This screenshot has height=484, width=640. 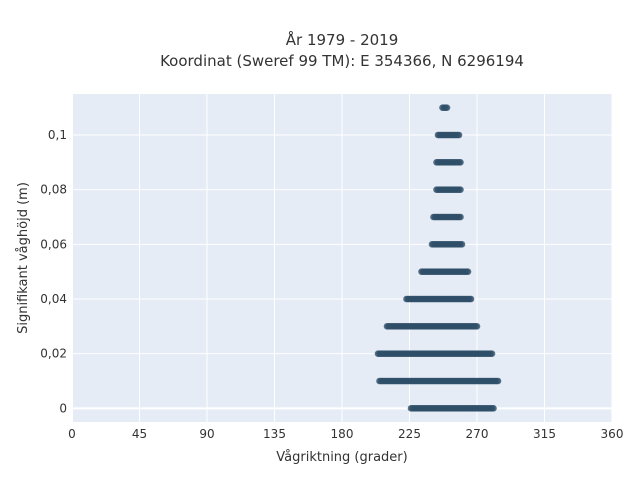 What do you see at coordinates (63, 408) in the screenshot?
I see `y-tick-label: 0` at bounding box center [63, 408].